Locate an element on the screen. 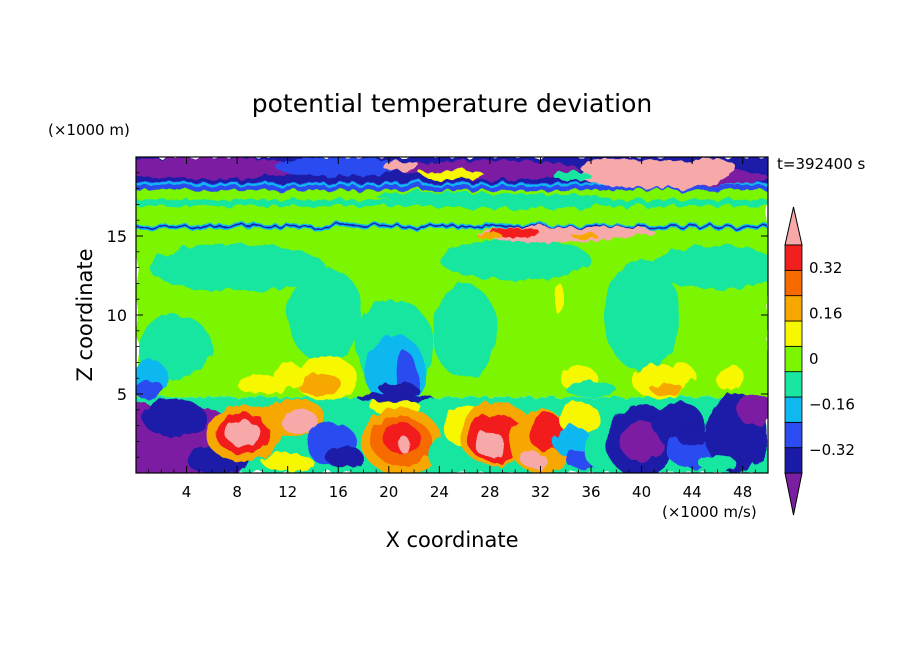  chart-title: potential temperature deviation is located at coordinates (452, 103).